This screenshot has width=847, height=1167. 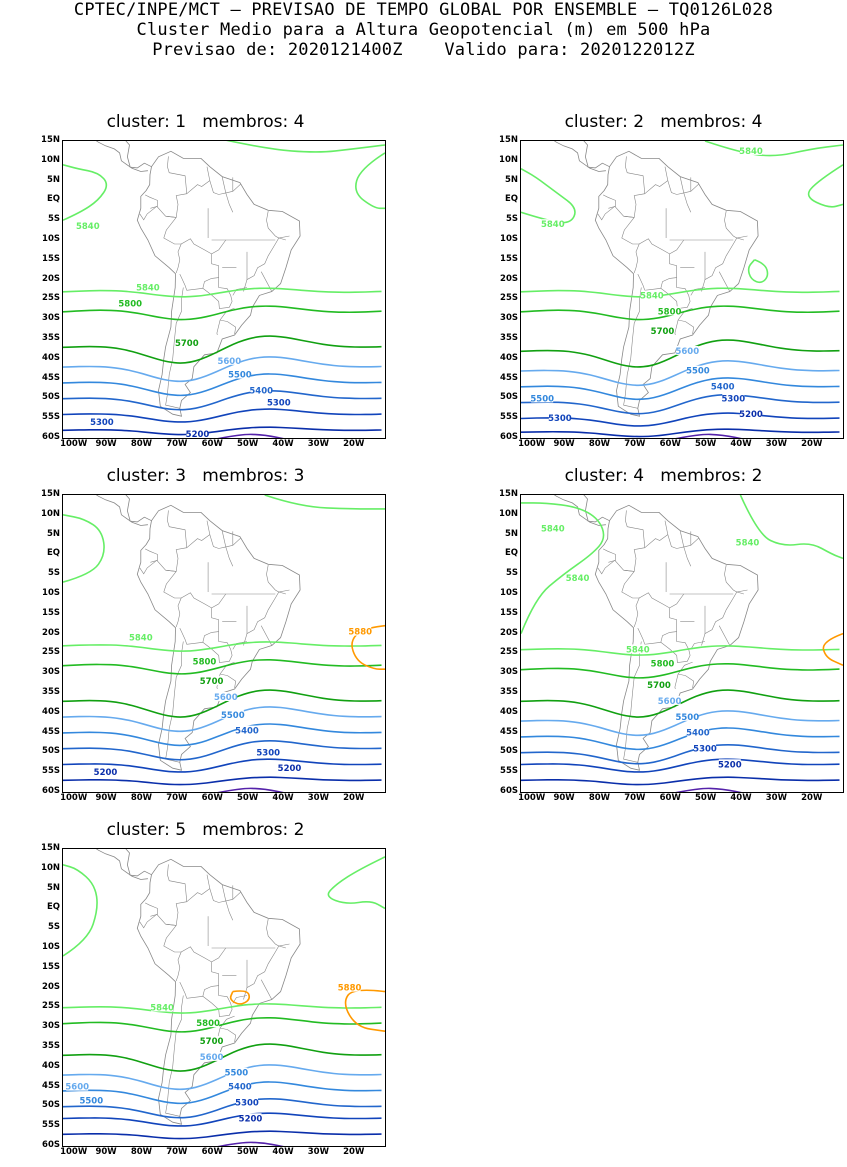 I want to click on contour-label: 5600, so click(x=229, y=362).